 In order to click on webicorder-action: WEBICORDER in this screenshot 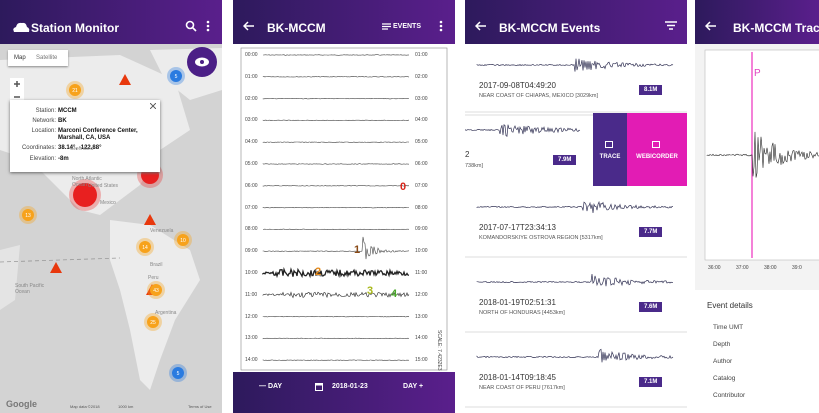, I will do `click(657, 149)`.